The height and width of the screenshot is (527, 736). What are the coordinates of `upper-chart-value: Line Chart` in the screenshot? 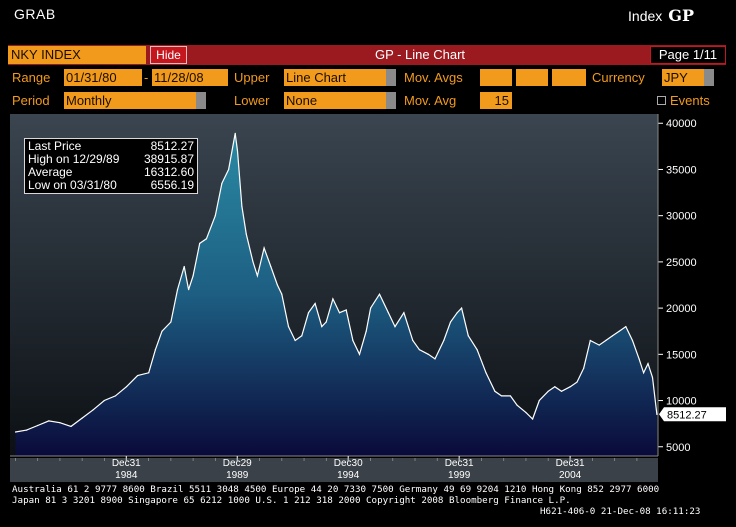 It's located at (316, 77).